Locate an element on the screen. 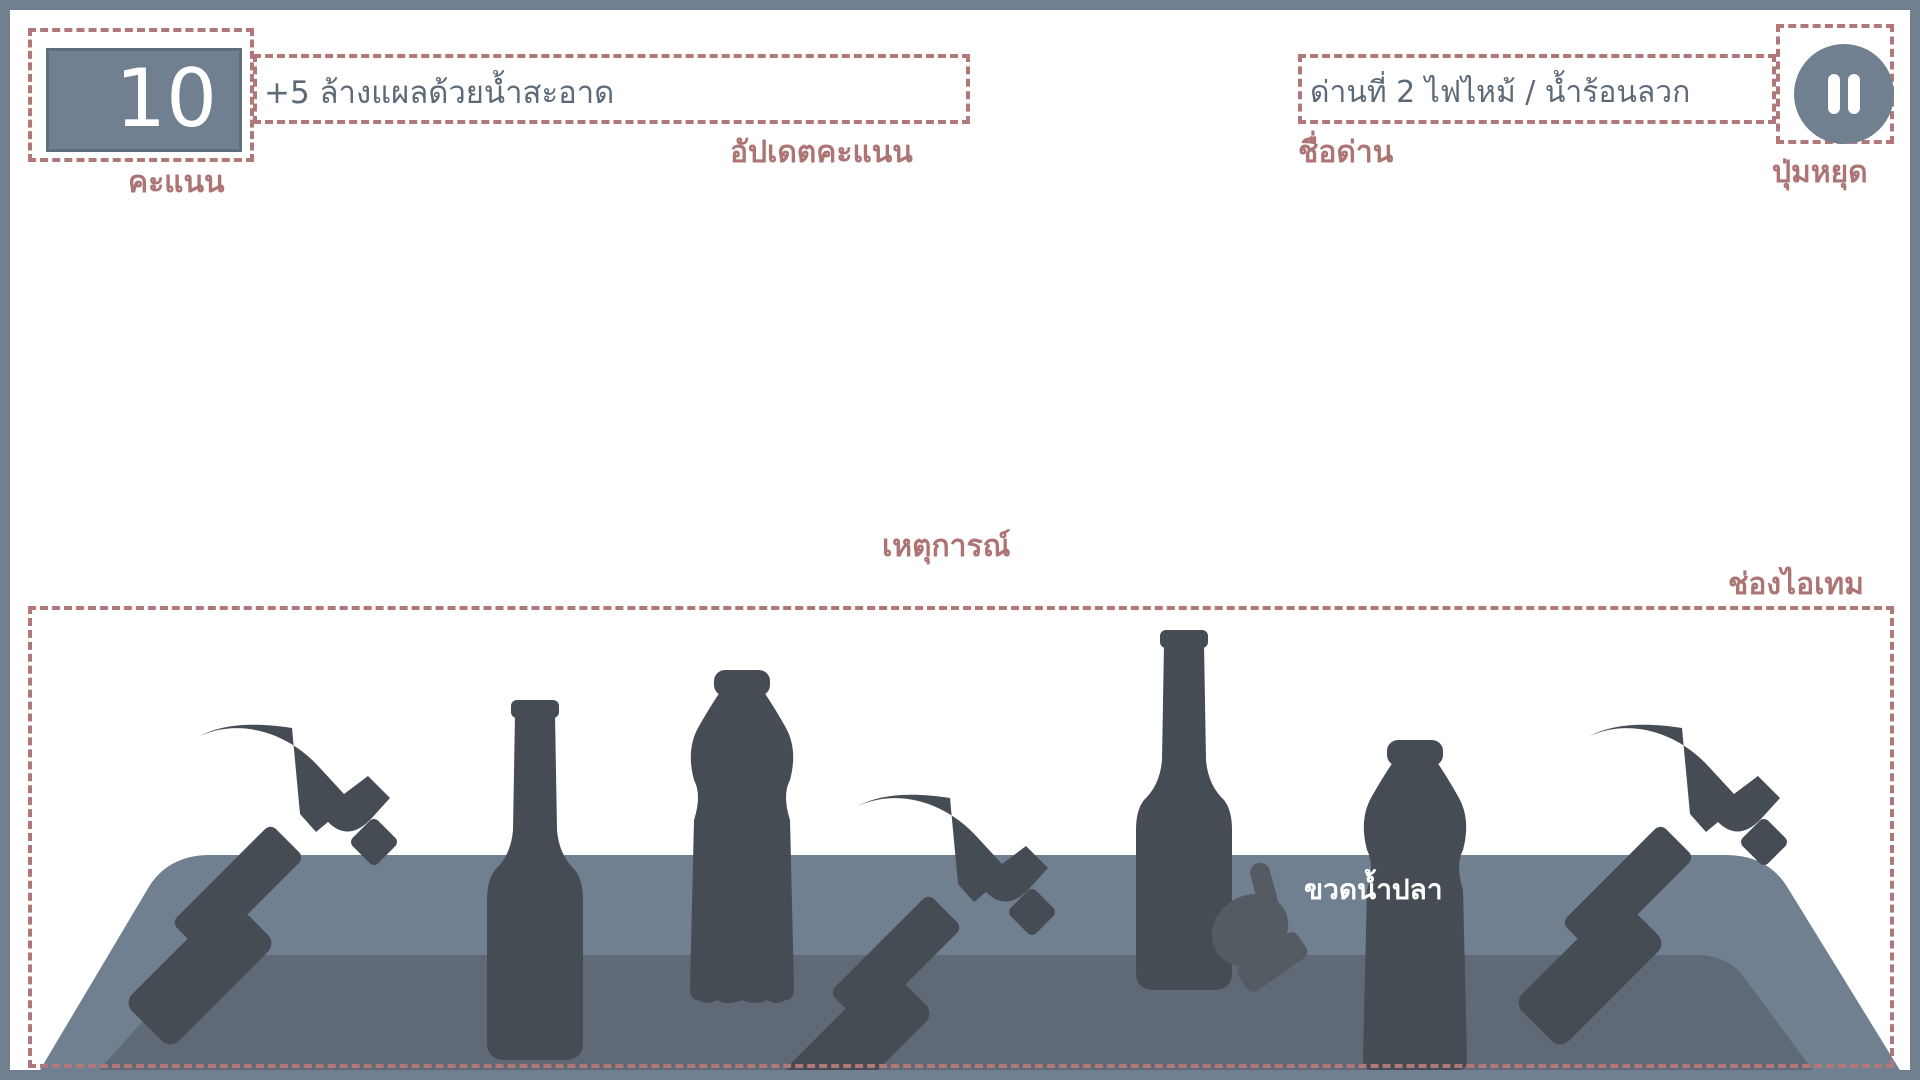  item-hover-label: ขวดน้ำปลา is located at coordinates (1373, 889).